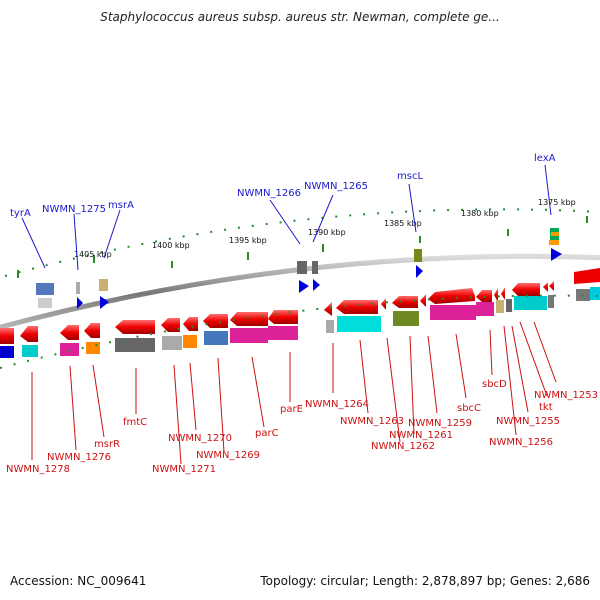 Image resolution: width=600 pixels, height=600 pixels. Describe the element at coordinates (277, 326) in the screenshot. I see `gene-row-lower` at that location.